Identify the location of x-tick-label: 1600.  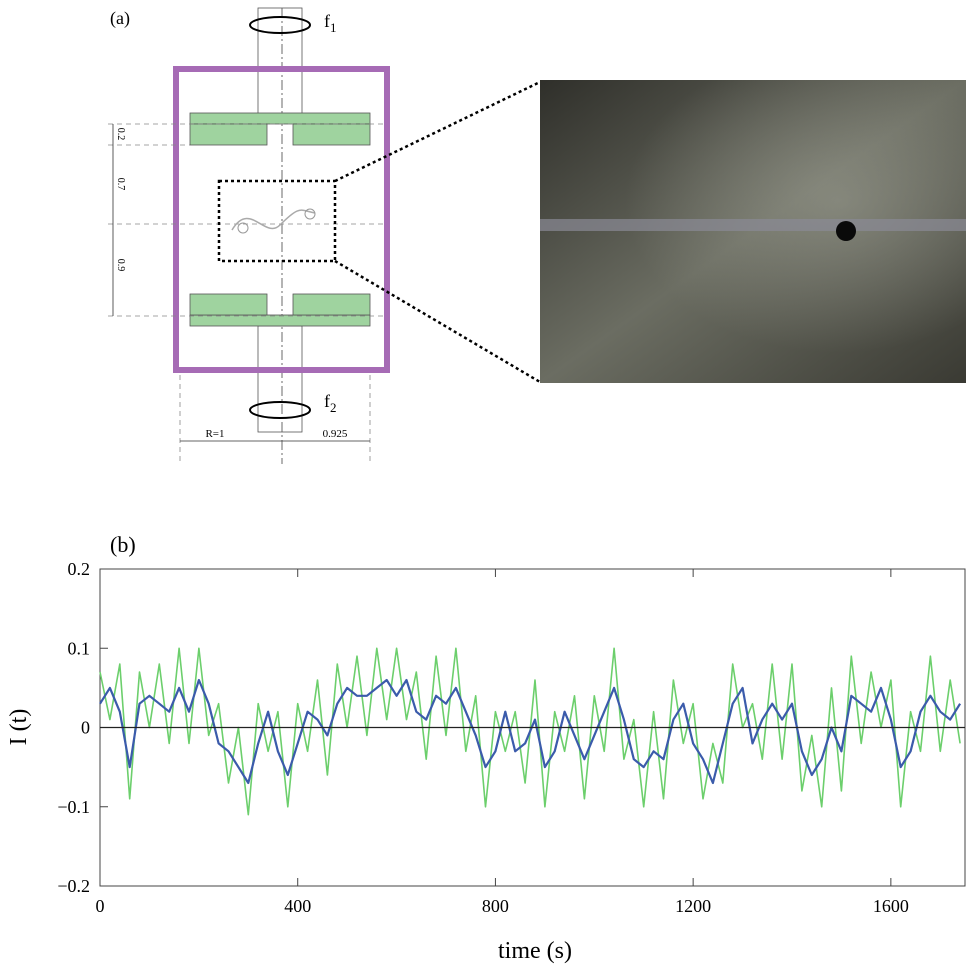
(891, 906).